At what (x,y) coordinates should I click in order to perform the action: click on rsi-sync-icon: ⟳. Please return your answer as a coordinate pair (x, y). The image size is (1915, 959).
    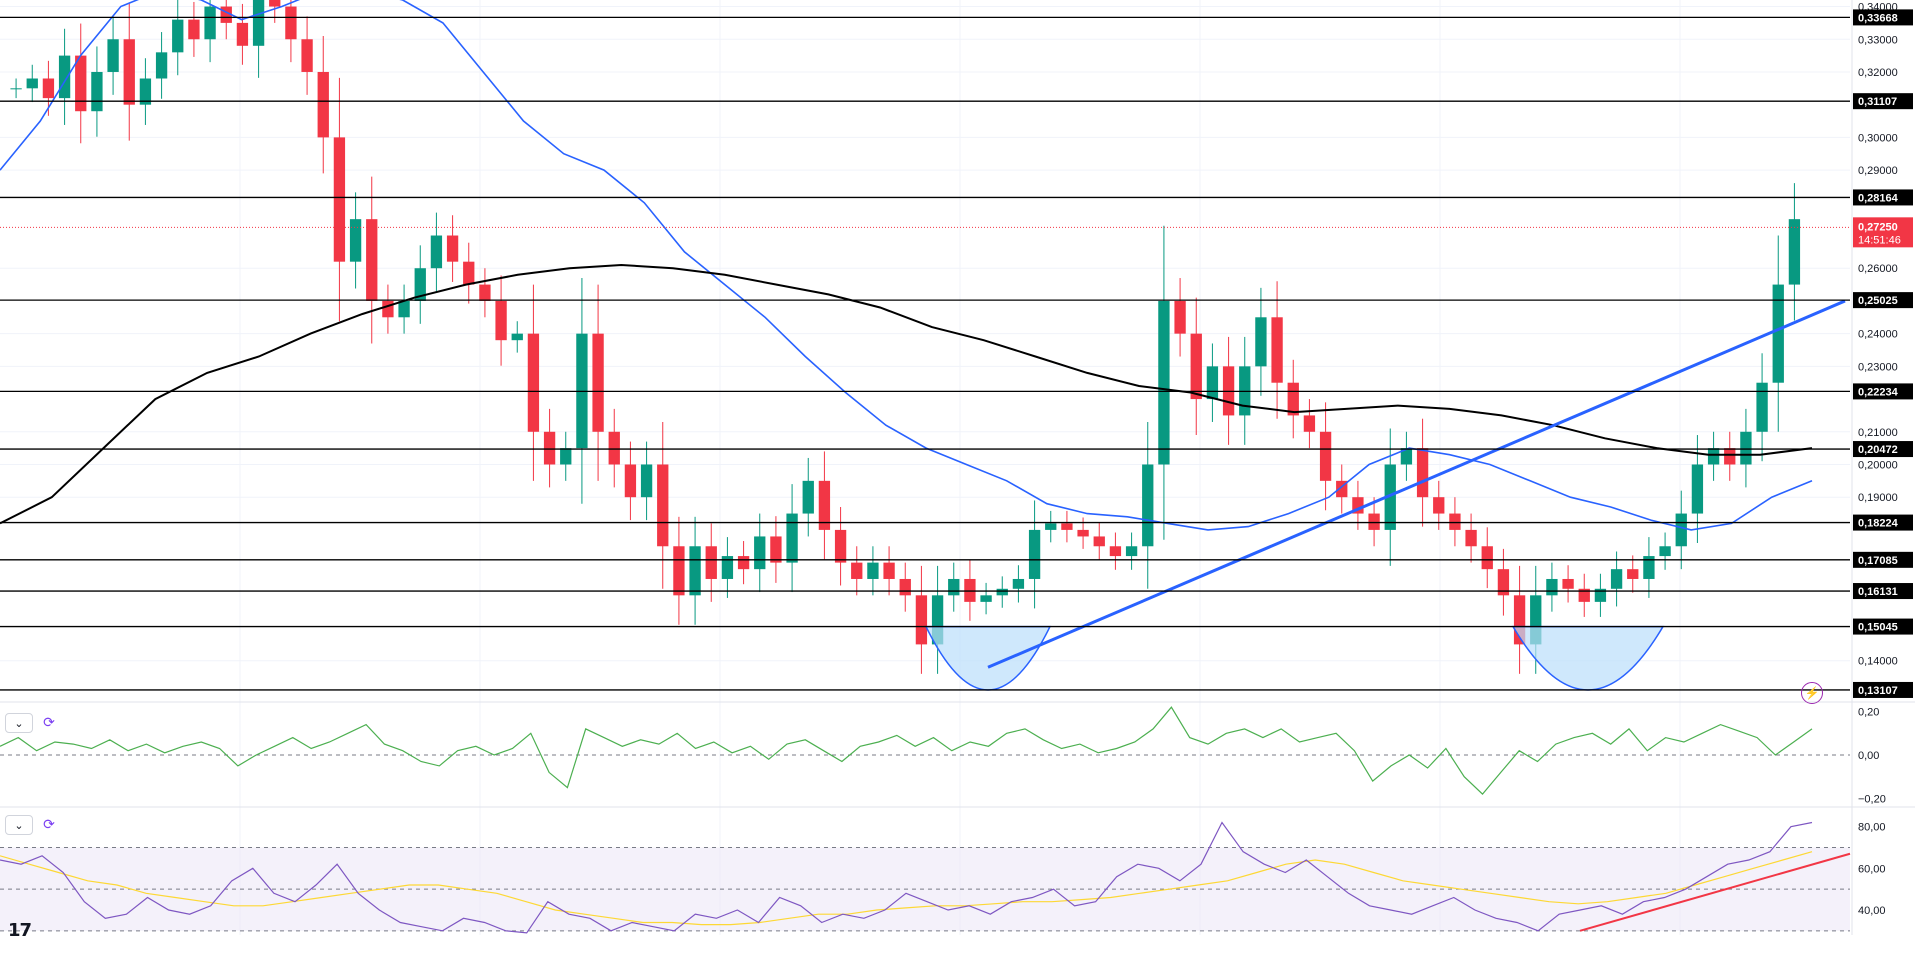
    Looking at the image, I should click on (49, 823).